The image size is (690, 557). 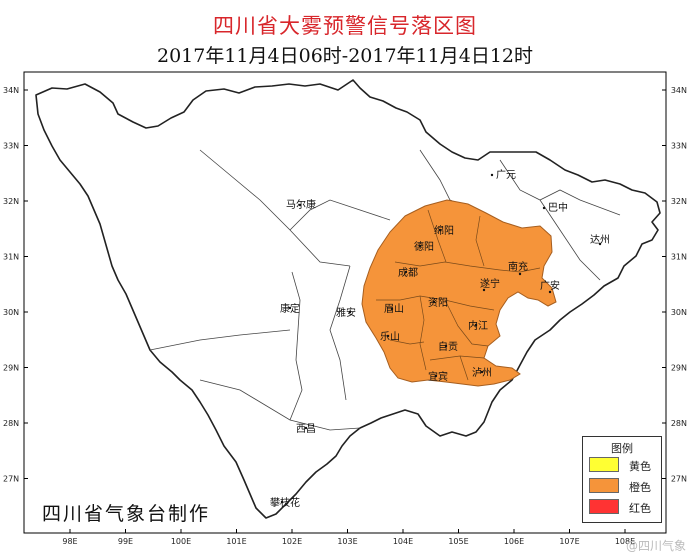 What do you see at coordinates (394, 309) in the screenshot?
I see `city-label: 眉山` at bounding box center [394, 309].